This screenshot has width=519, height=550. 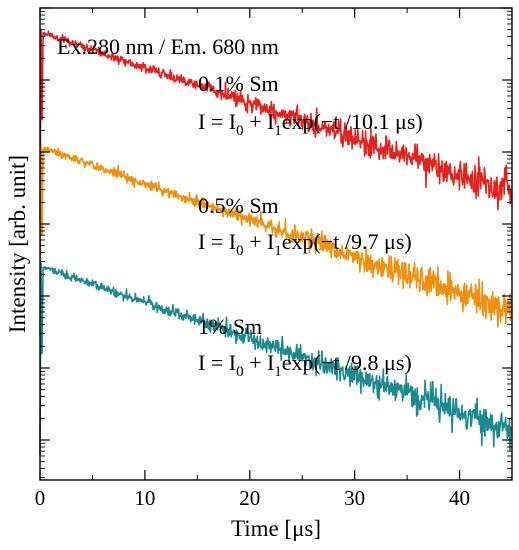 I want to click on fit-equation-0: I = I0 + I1exp(−t /10.1 μs), so click(x=310, y=124).